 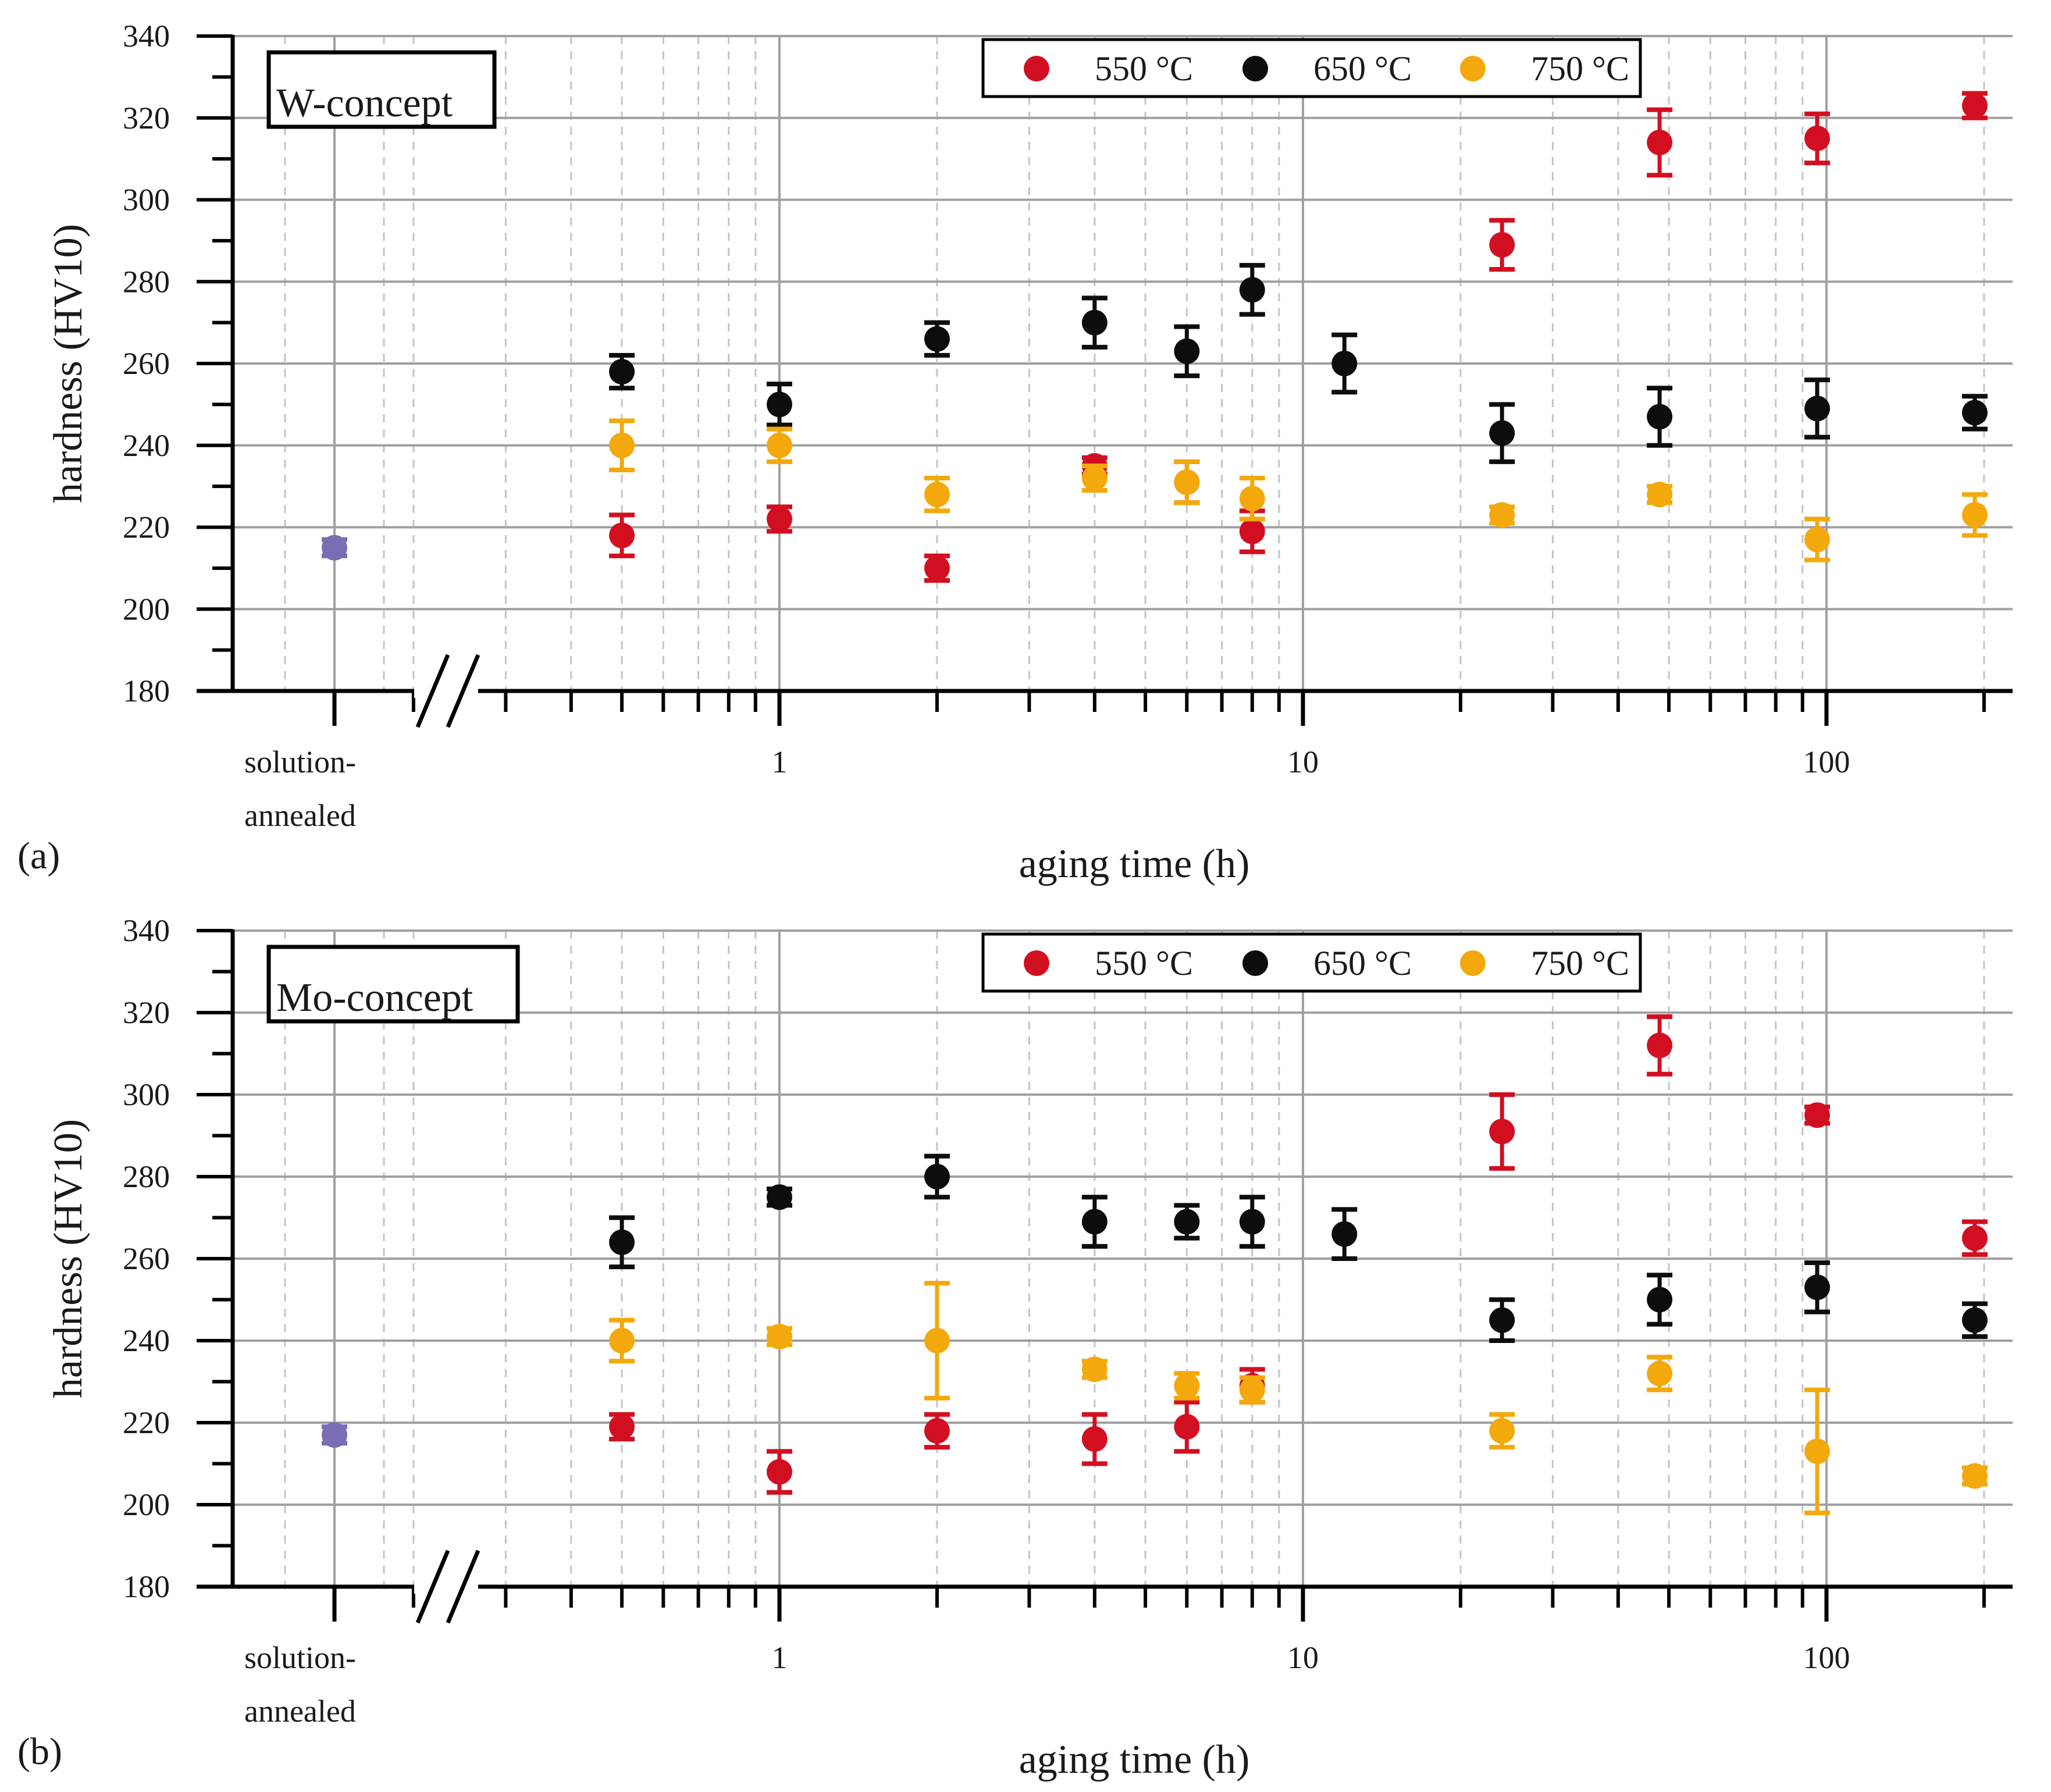 What do you see at coordinates (39, 1751) in the screenshot?
I see `panel-label-b: (b)` at bounding box center [39, 1751].